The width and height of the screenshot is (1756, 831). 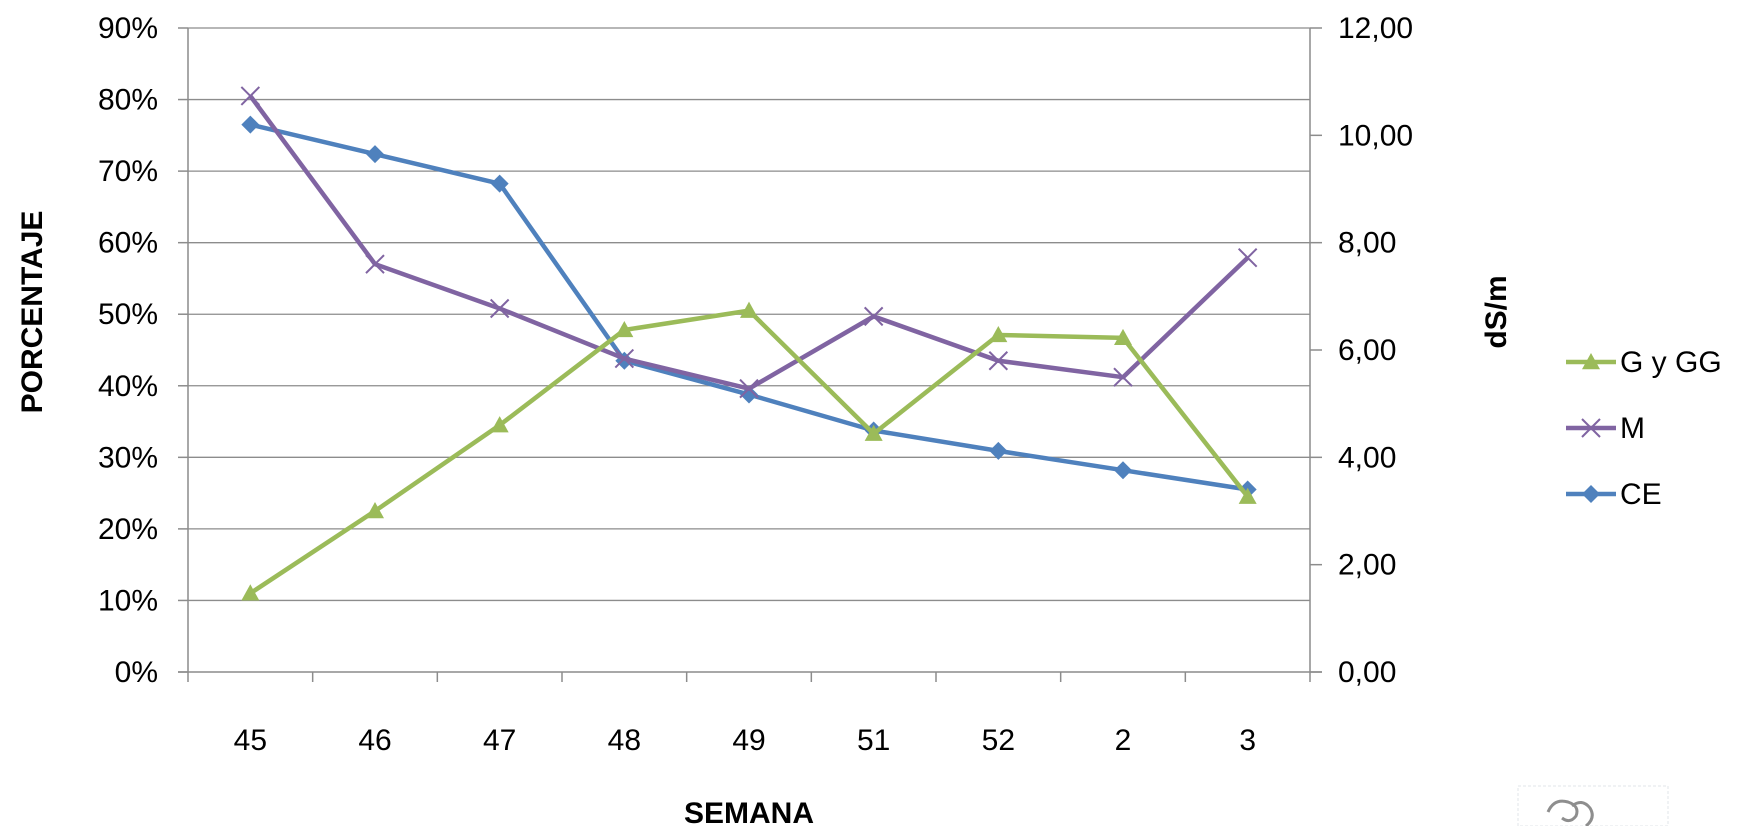 What do you see at coordinates (128, 600) in the screenshot?
I see `y-tick-label: 10%` at bounding box center [128, 600].